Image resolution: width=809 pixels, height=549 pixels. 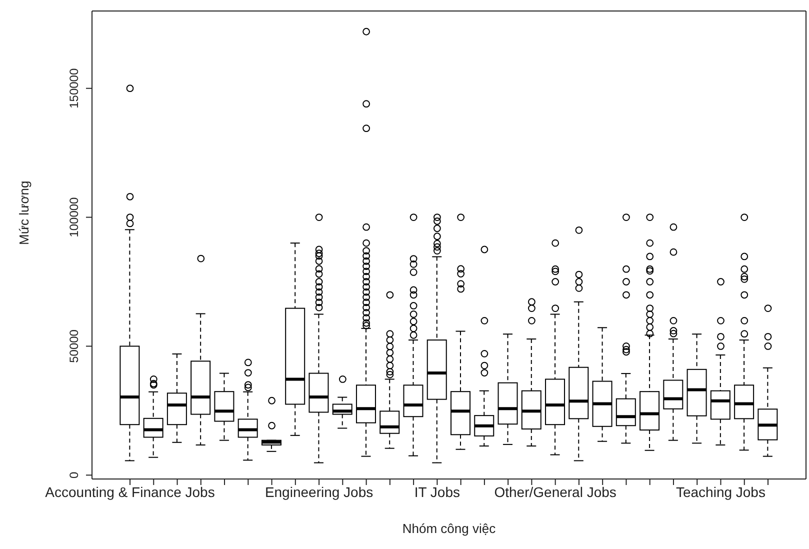 What do you see at coordinates (721, 492) in the screenshot?
I see `x-tick-label: Teaching Jobs` at bounding box center [721, 492].